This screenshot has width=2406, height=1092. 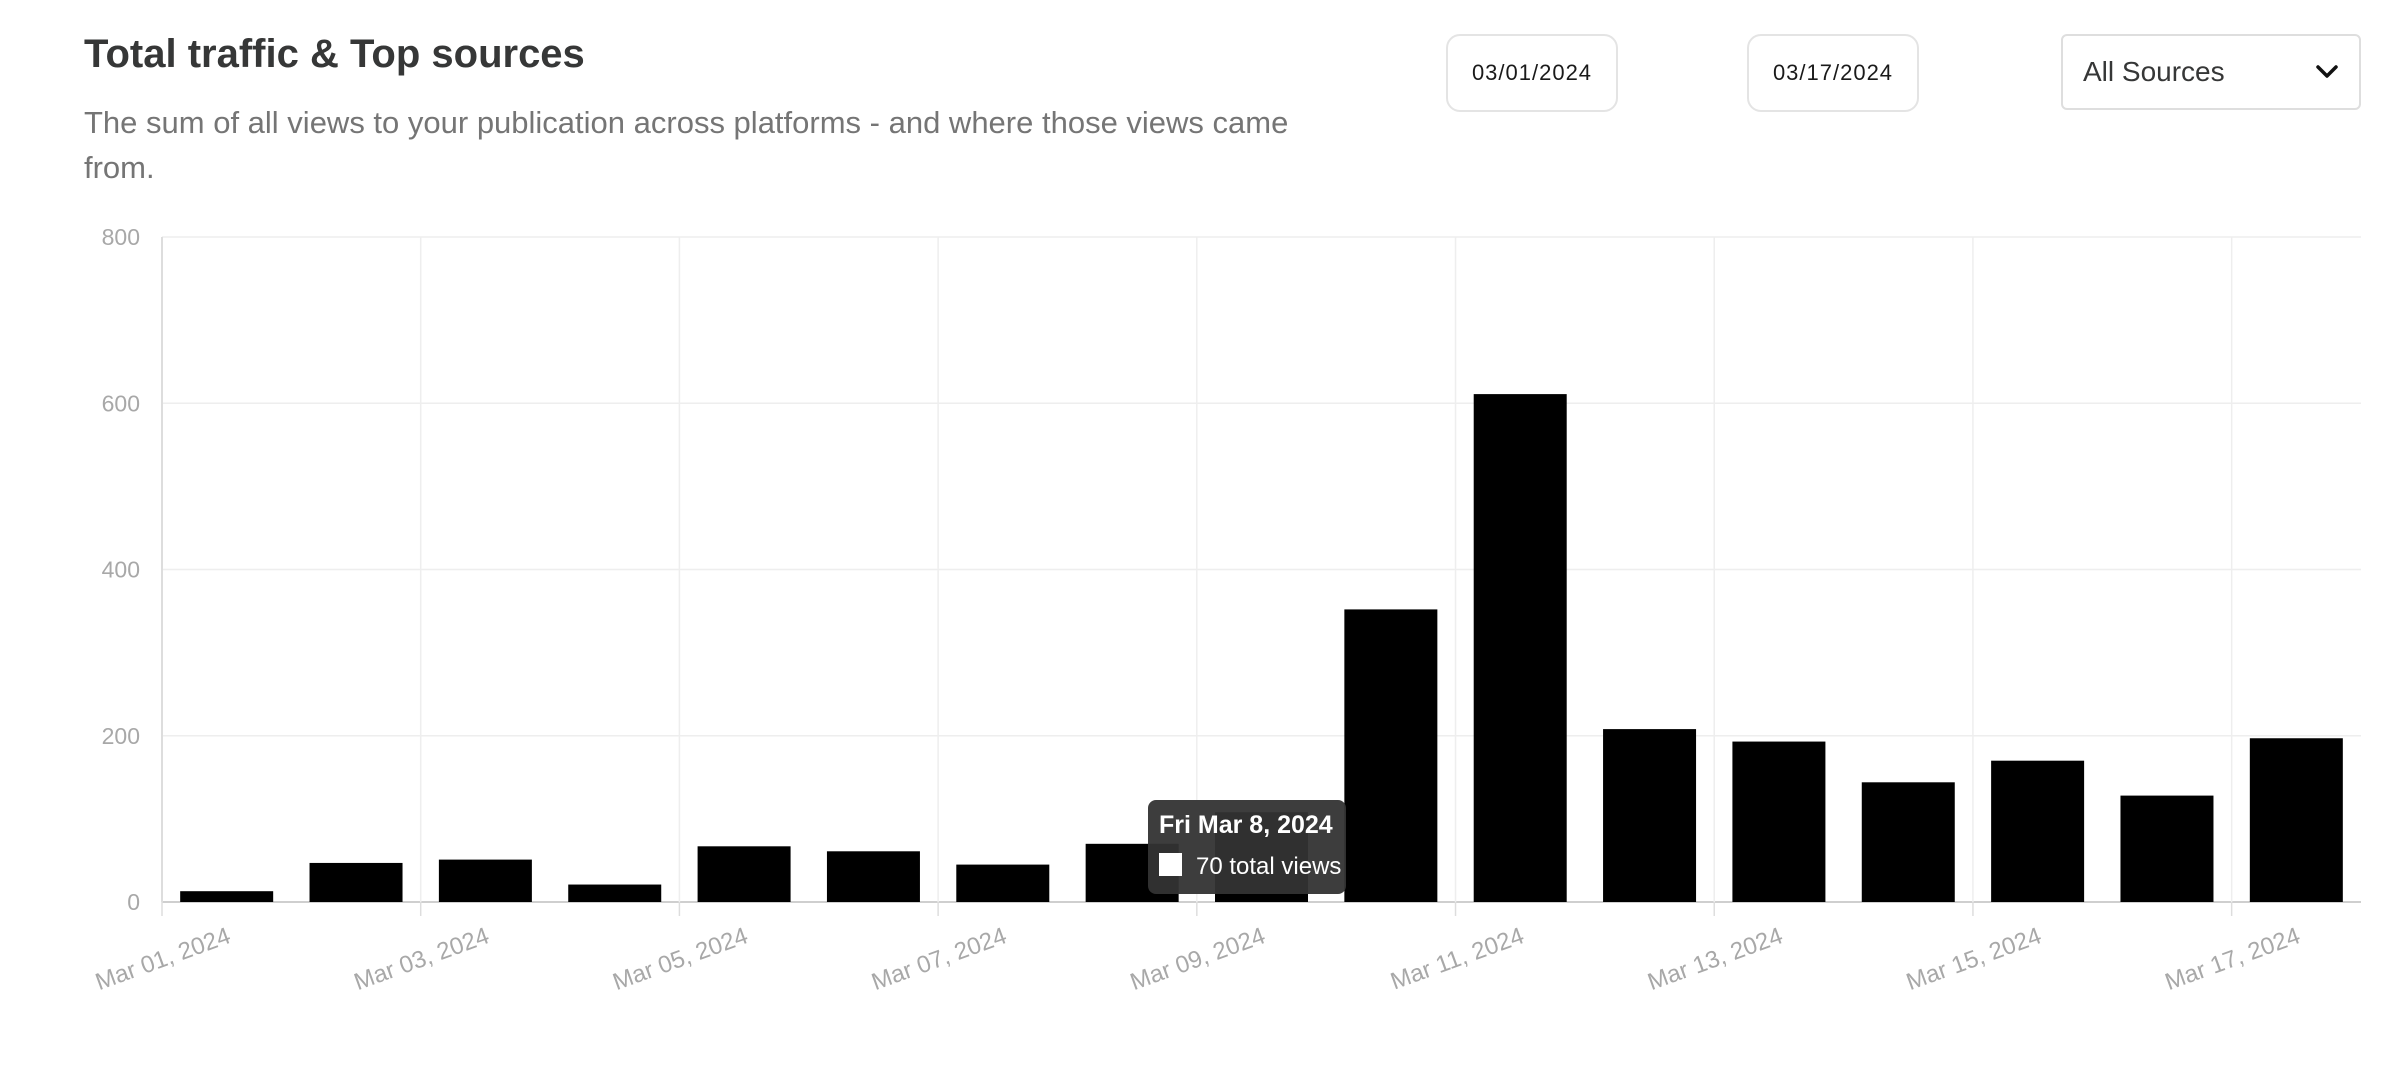 I want to click on tooltip-date: Fri Mar 8, 2024, so click(x=1246, y=825).